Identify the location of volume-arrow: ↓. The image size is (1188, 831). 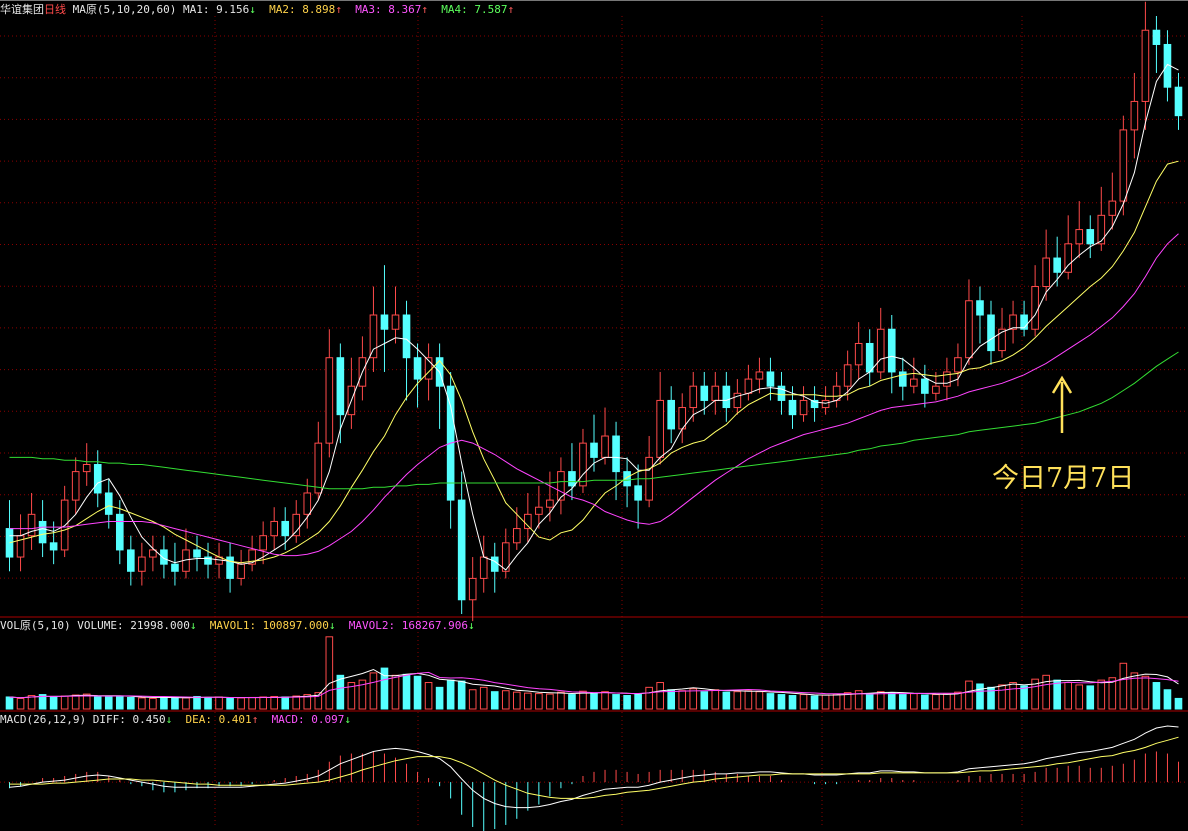
(193, 625).